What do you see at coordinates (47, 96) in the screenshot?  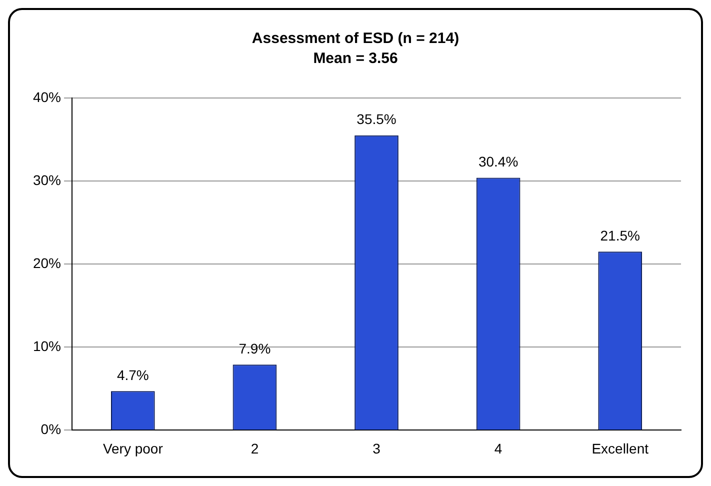 I see `y-tick-label: 40%` at bounding box center [47, 96].